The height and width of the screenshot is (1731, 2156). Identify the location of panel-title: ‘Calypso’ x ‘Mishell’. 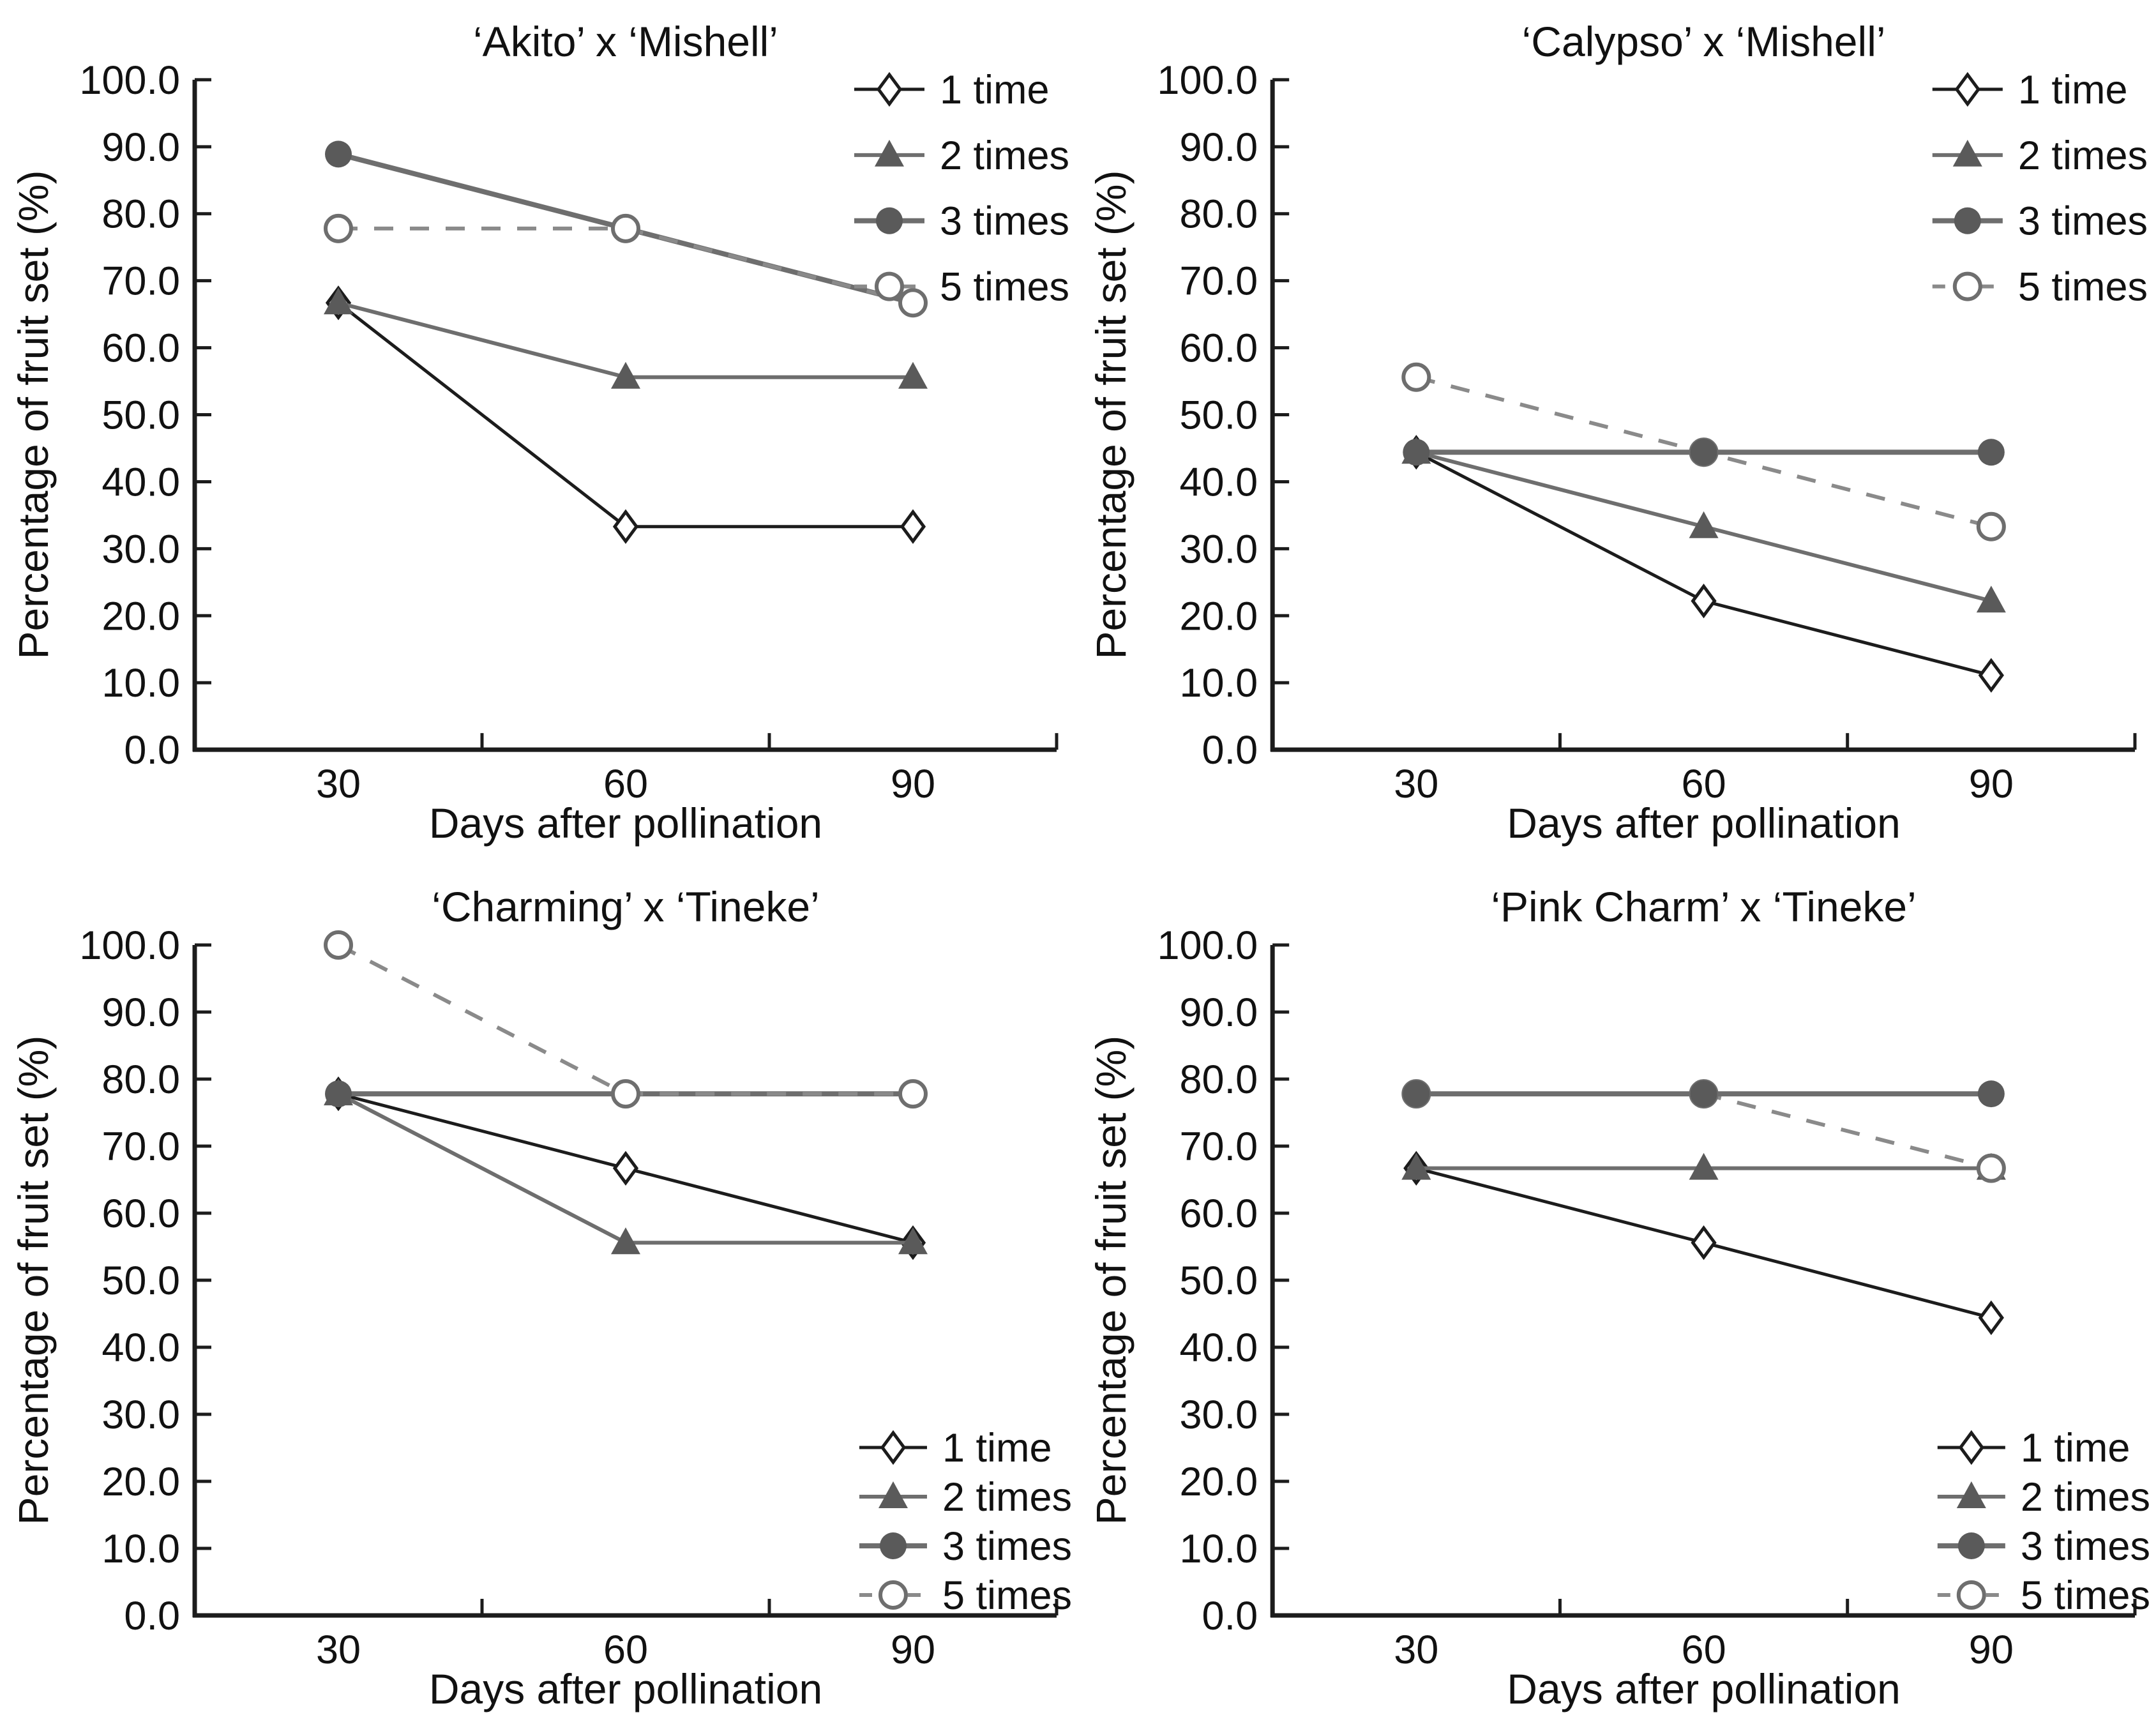
(1704, 41).